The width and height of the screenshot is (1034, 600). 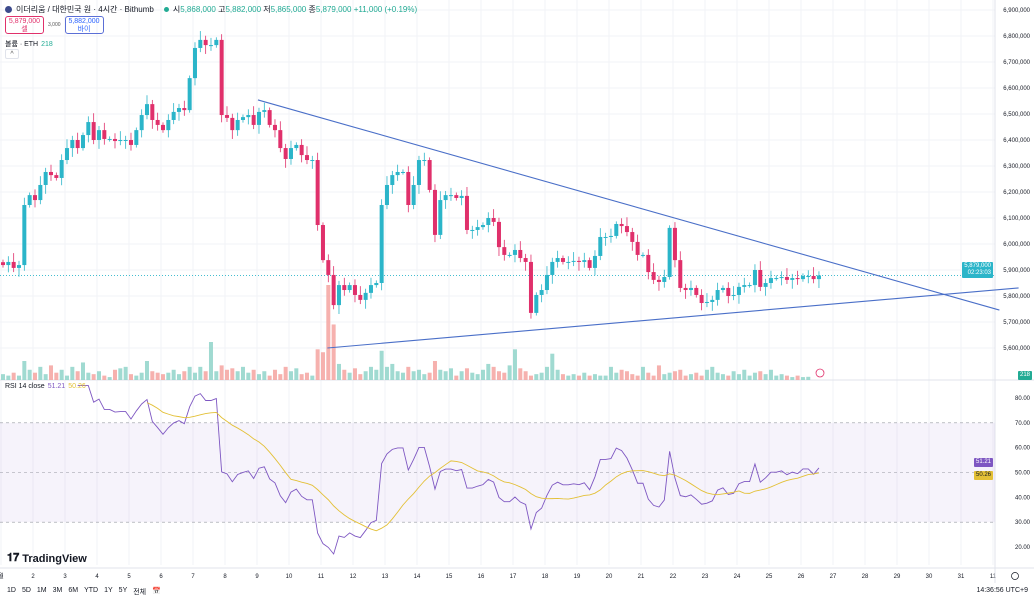 I want to click on range-button-5Y: 5Y, so click(x=123, y=590).